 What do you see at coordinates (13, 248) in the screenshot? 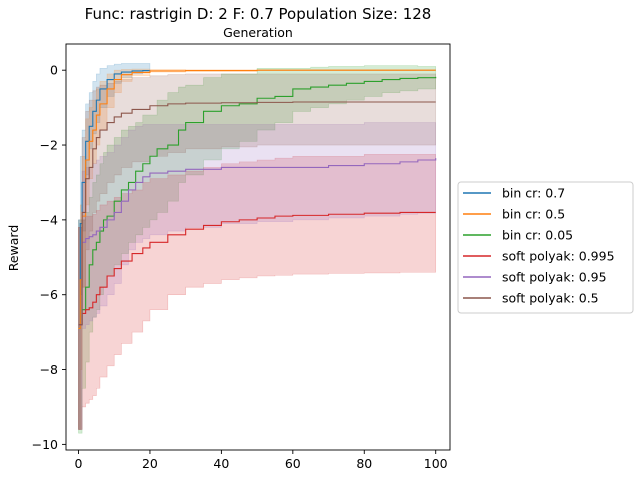
I see `y-axis-label: Reward` at bounding box center [13, 248].